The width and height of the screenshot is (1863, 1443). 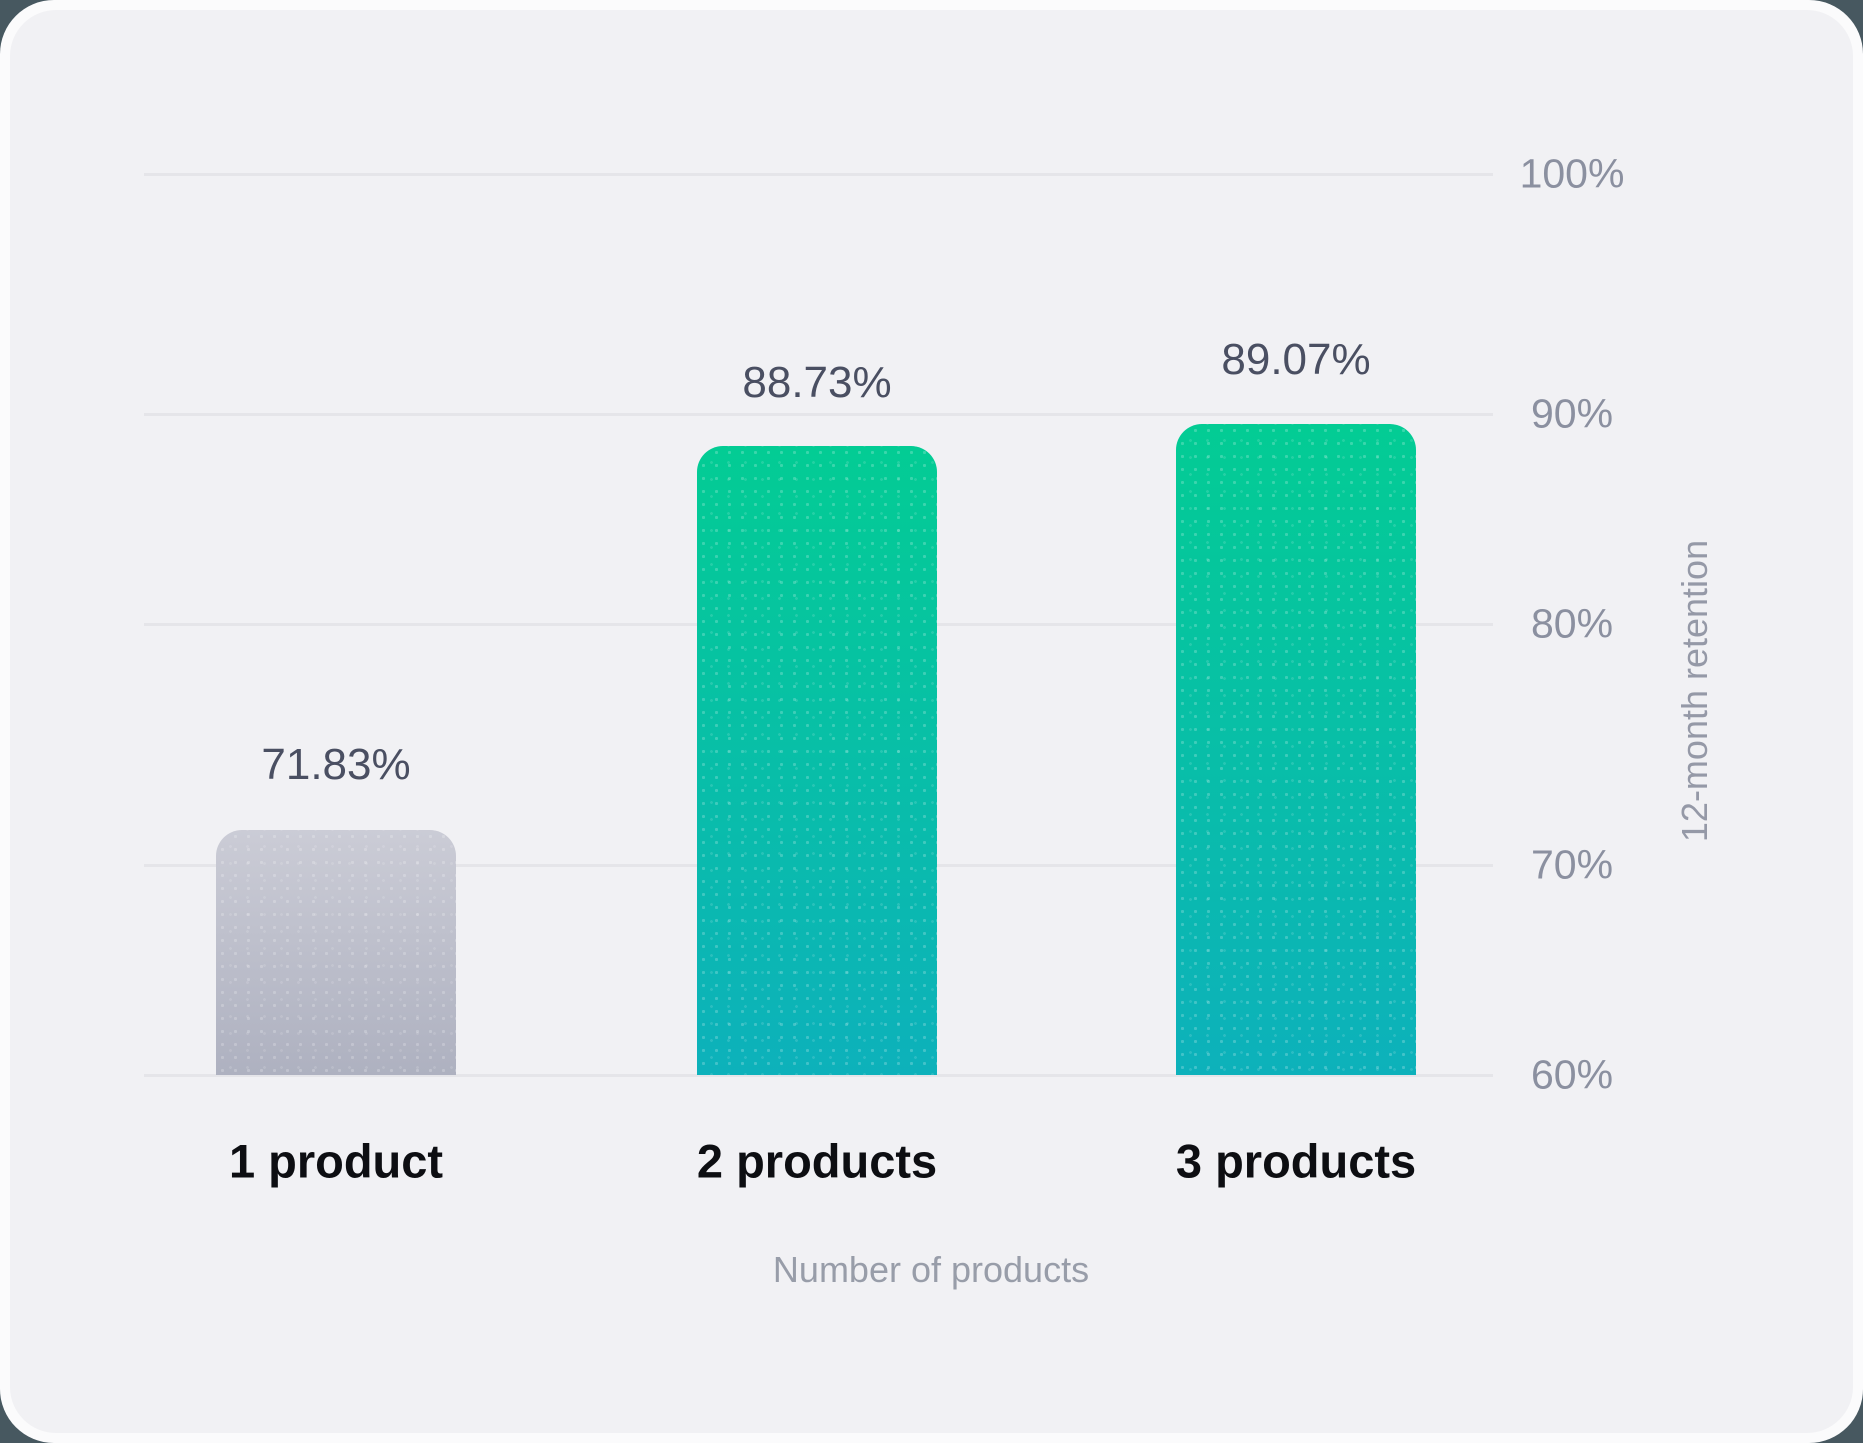 I want to click on bar-2-products, so click(x=817, y=760).